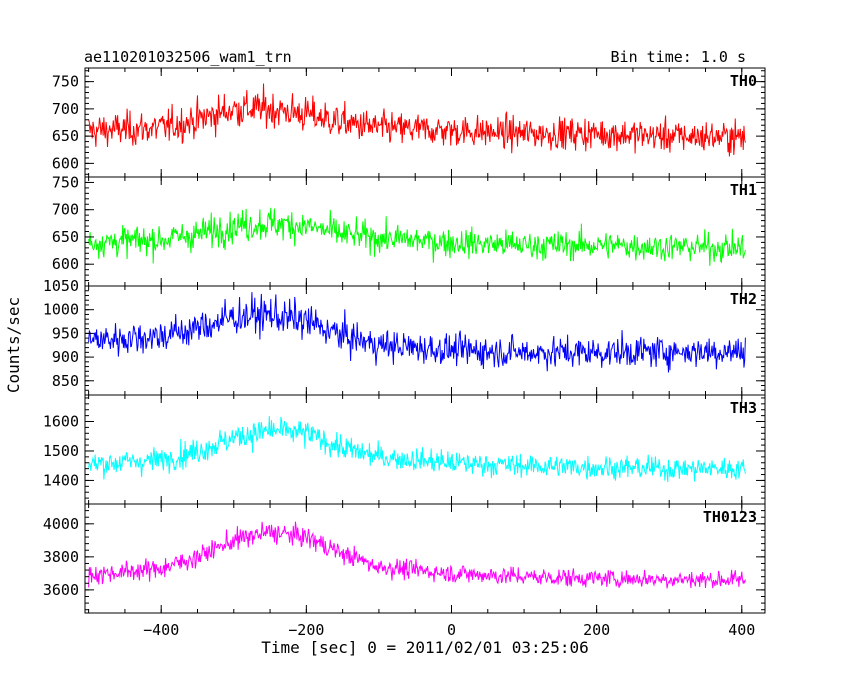  I want to click on x-tick-label: 200, so click(596, 630).